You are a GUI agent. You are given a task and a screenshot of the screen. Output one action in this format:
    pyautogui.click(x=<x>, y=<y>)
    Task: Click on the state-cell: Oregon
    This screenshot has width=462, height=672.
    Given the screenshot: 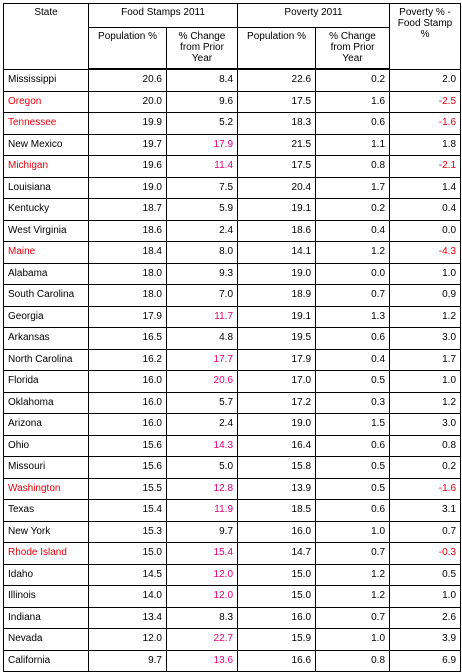 What is the action you would take?
    pyautogui.click(x=46, y=101)
    